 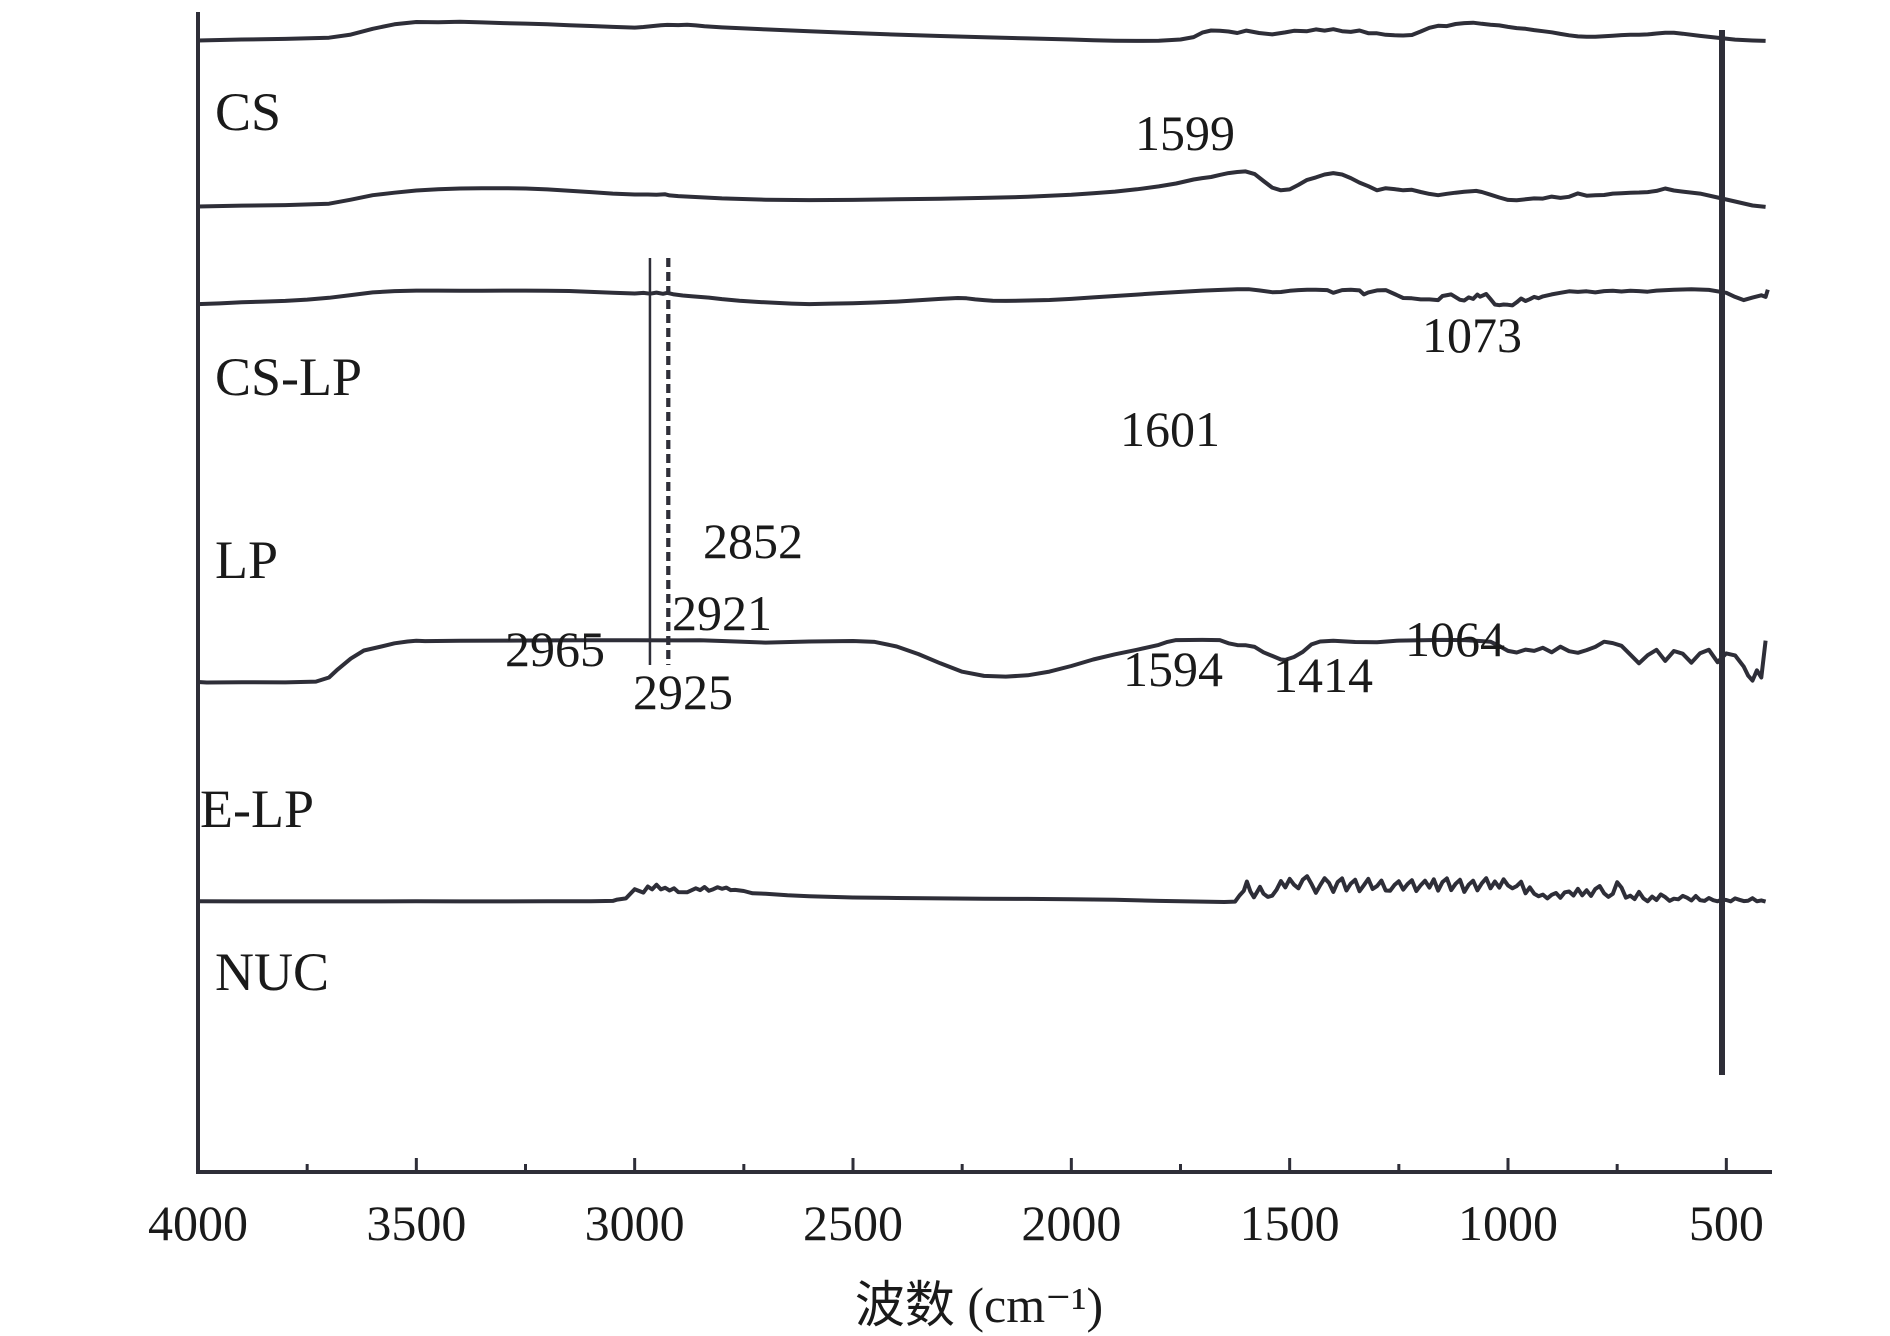 What do you see at coordinates (1455, 639) in the screenshot?
I see `peak-label-1064: 1064` at bounding box center [1455, 639].